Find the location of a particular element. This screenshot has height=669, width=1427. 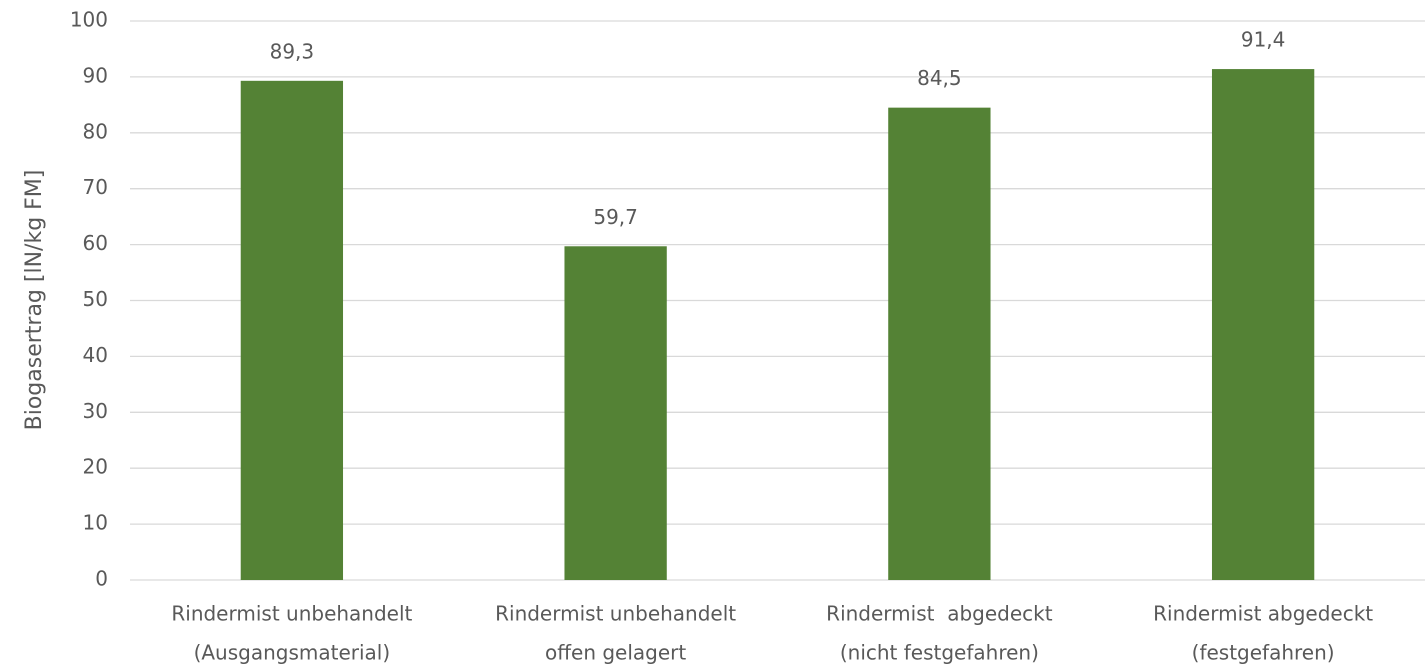

y-tick-label: 20 is located at coordinates (95, 467).